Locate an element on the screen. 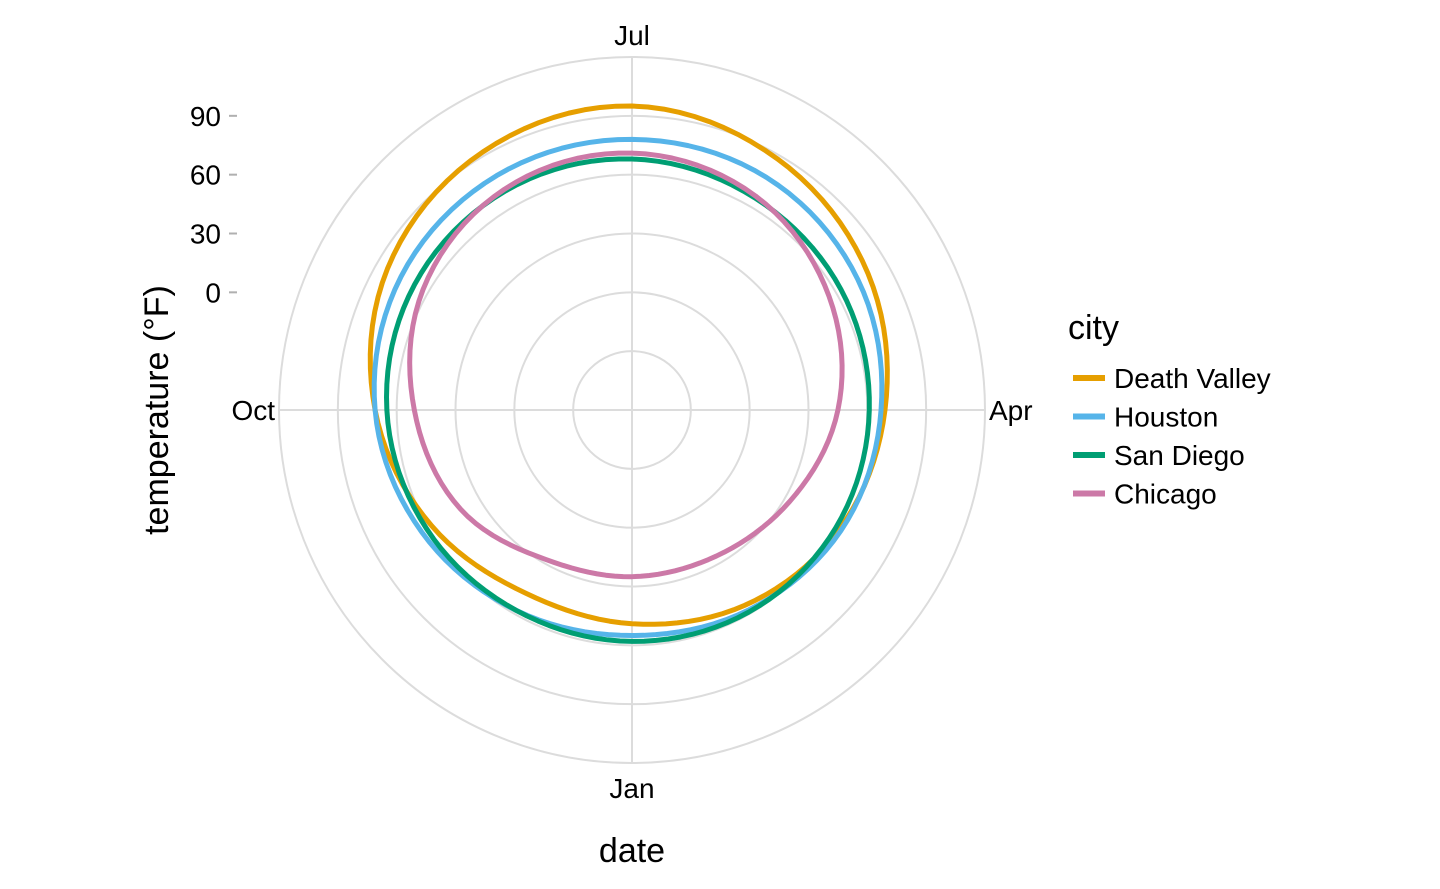 This screenshot has width=1440, height=889. r-tick-label: 30 is located at coordinates (205, 234).